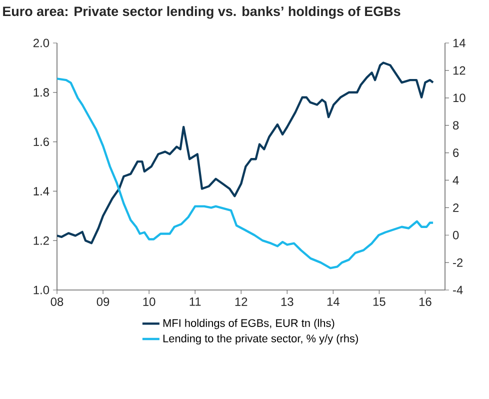  I want to click on y-tick-label: 1.4, so click(42, 191).